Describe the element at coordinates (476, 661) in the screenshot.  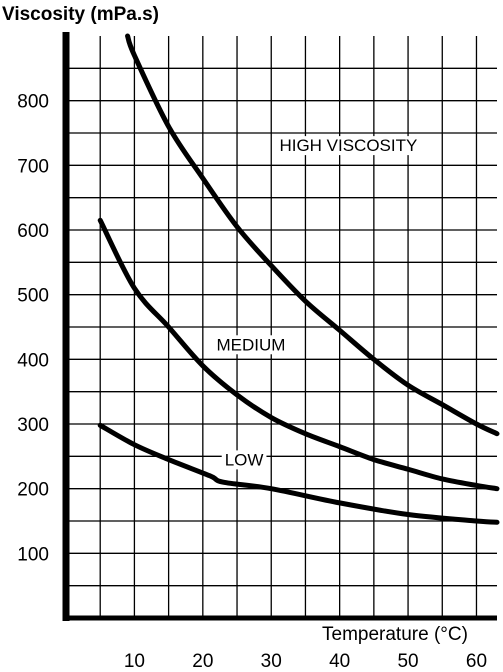
I see `x-tick-label: 60` at that location.